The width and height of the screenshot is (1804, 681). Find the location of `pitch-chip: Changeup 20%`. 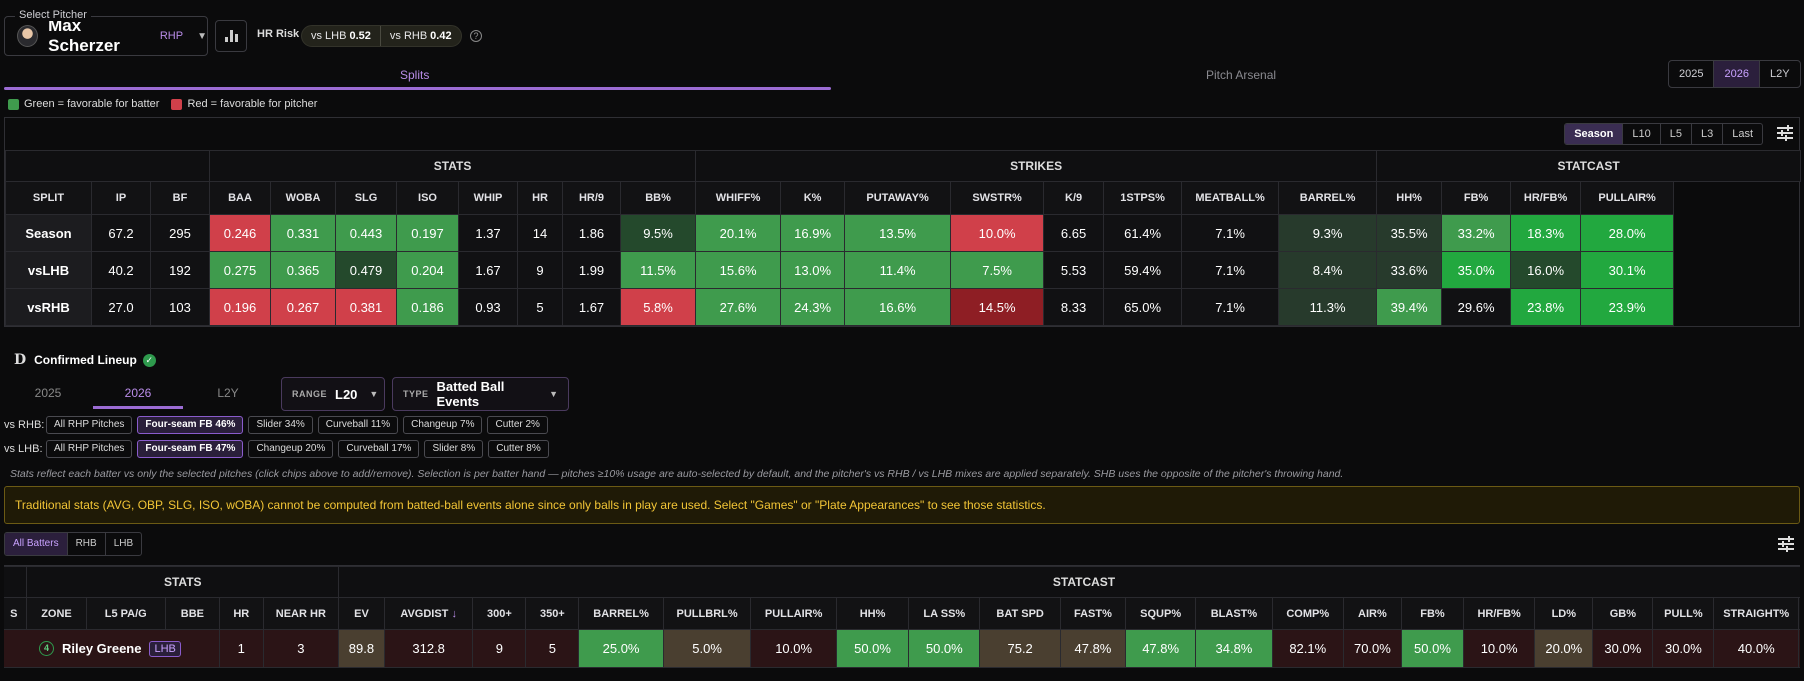

pitch-chip: Changeup 20% is located at coordinates (291, 449).